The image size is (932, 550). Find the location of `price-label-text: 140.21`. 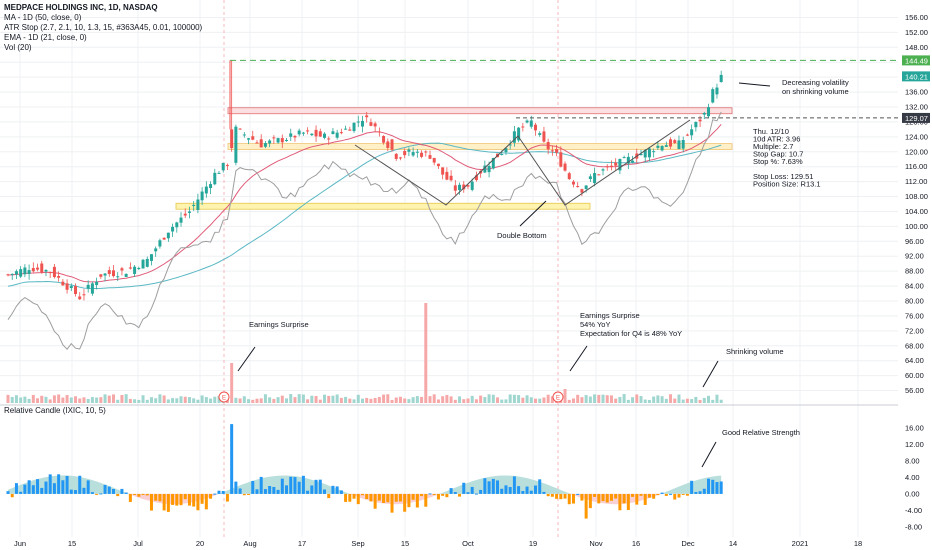

price-label-text: 140.21 is located at coordinates (916, 76).